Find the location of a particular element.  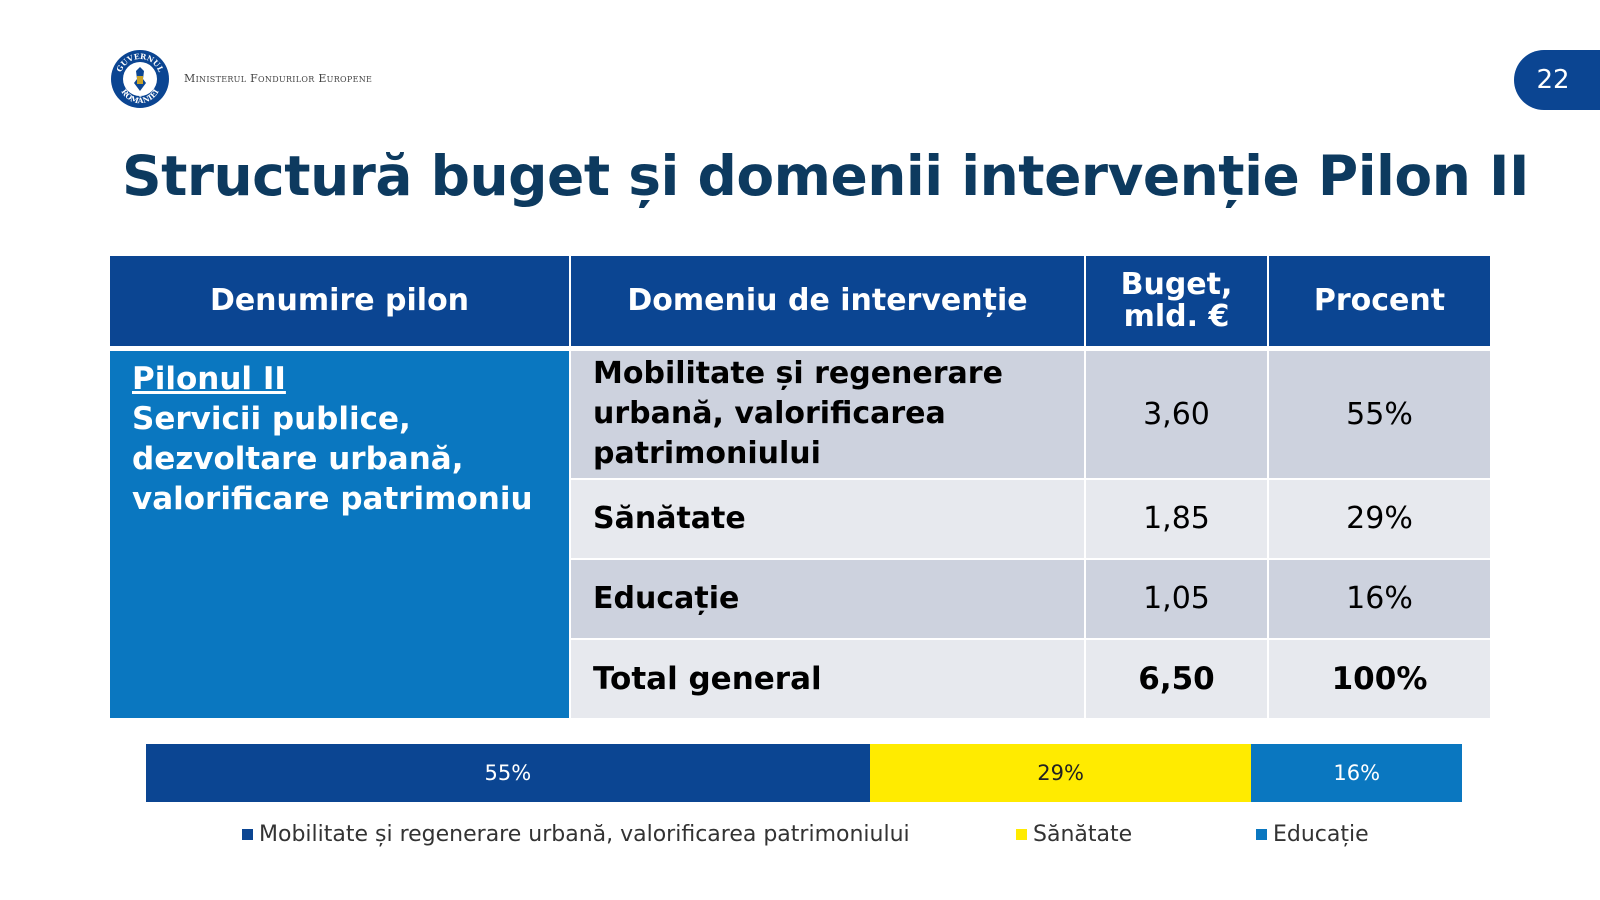

bar-label-mobility: 55% is located at coordinates (508, 773).